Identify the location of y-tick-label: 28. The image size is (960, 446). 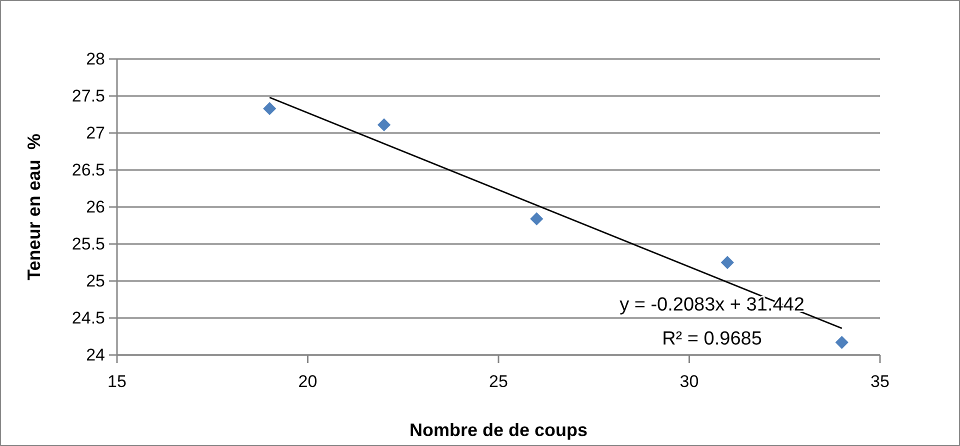
(95, 59).